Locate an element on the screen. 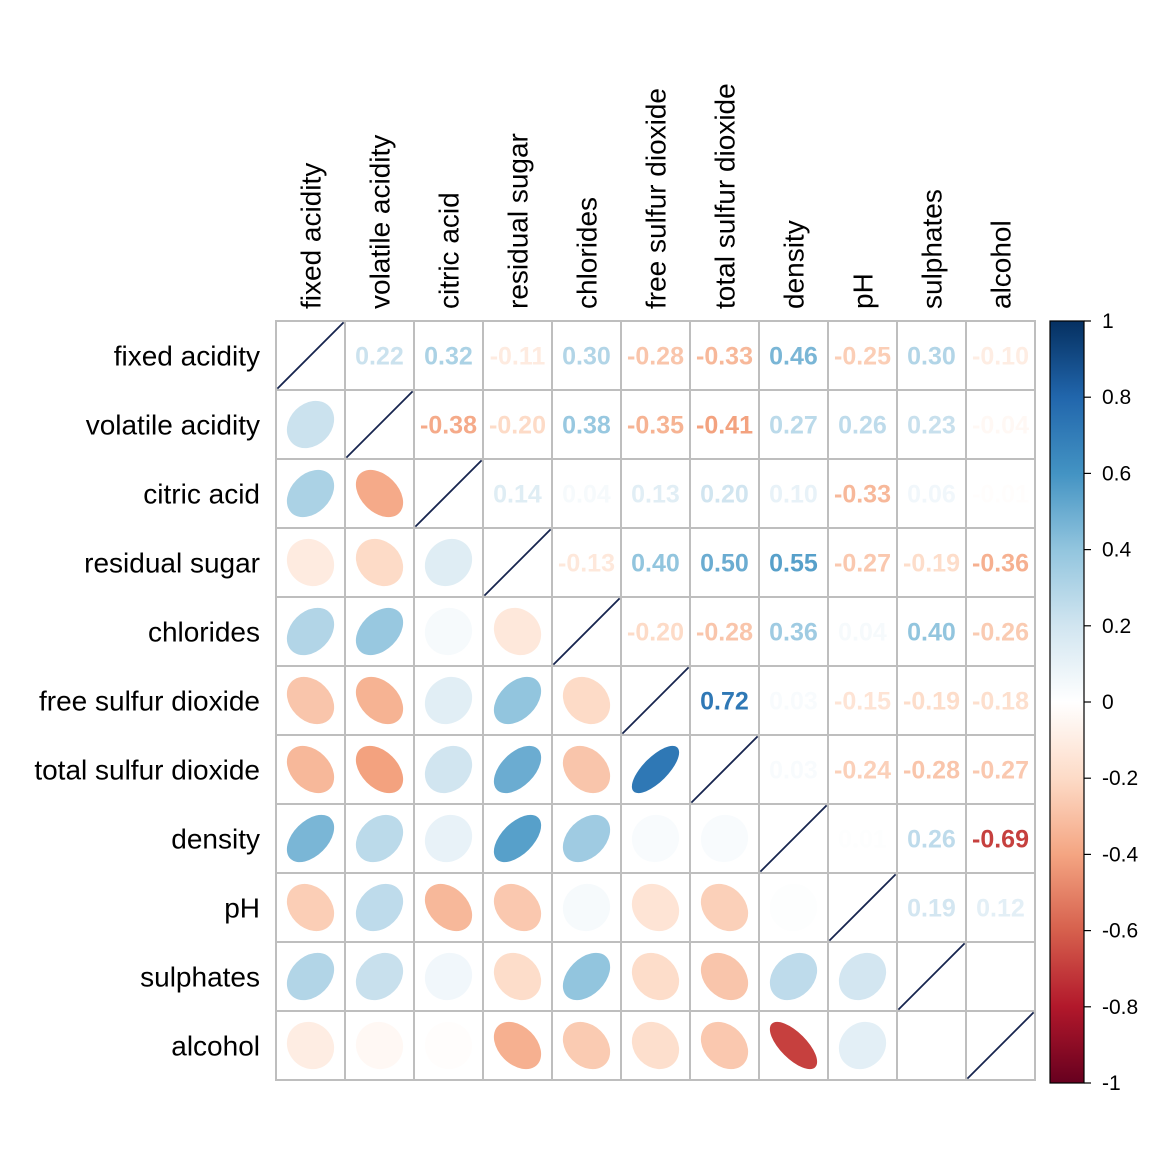 The width and height of the screenshot is (1152, 1157). row-label-volatile-acidity: volatile acidity is located at coordinates (173, 425).